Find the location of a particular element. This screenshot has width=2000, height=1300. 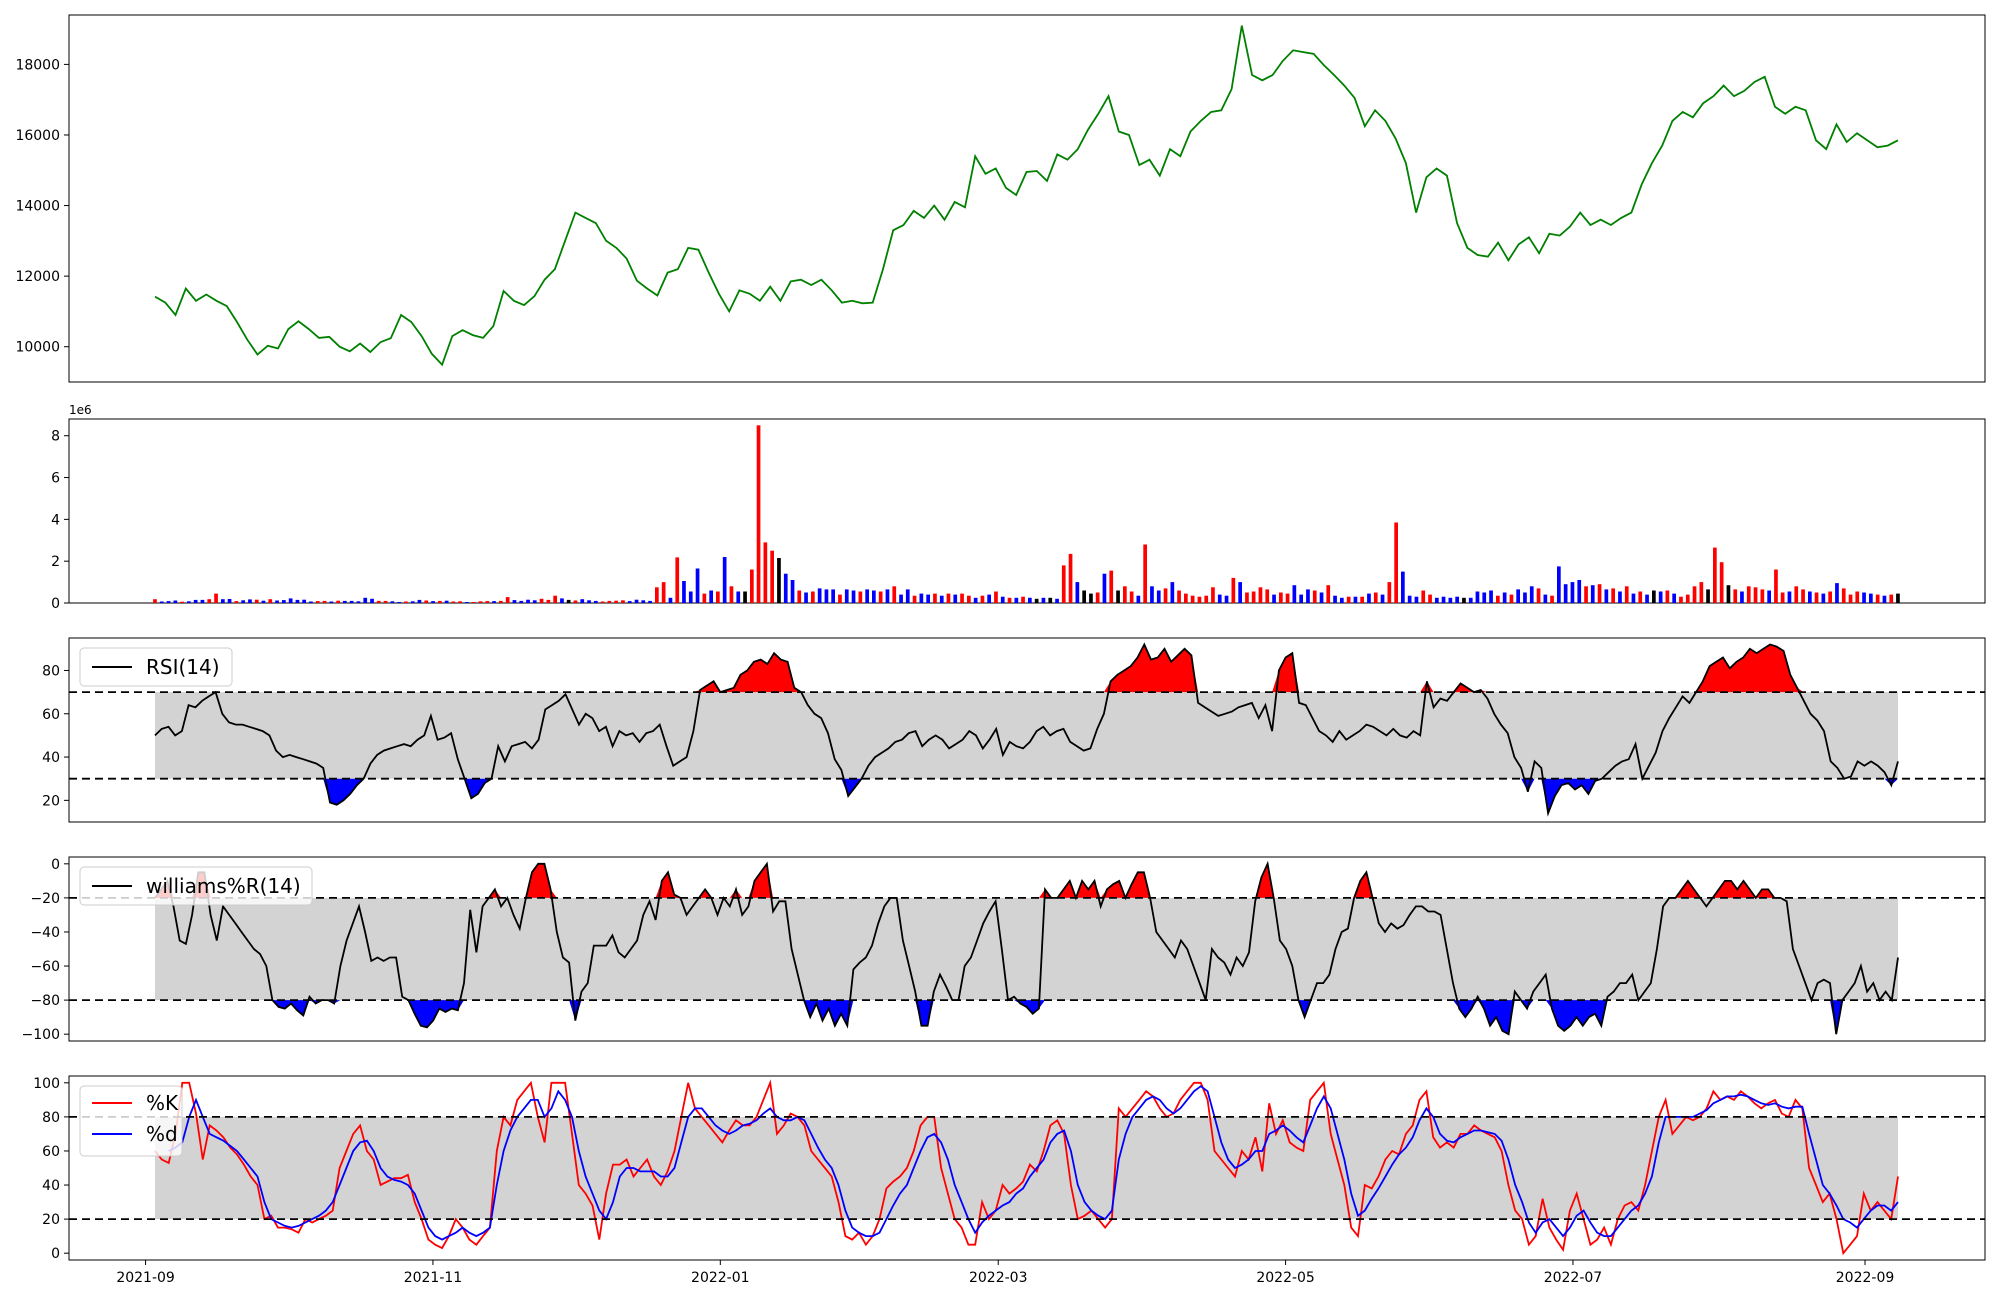

rsi-oversold-fill is located at coordinates (1026, 796).